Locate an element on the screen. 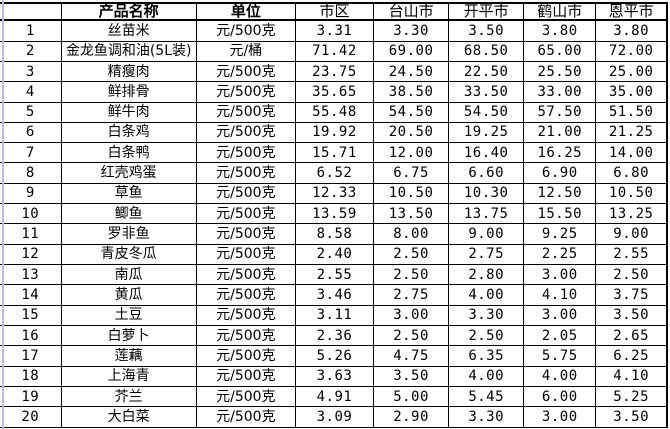  price-cell-heshan: 3.80 is located at coordinates (560, 30).